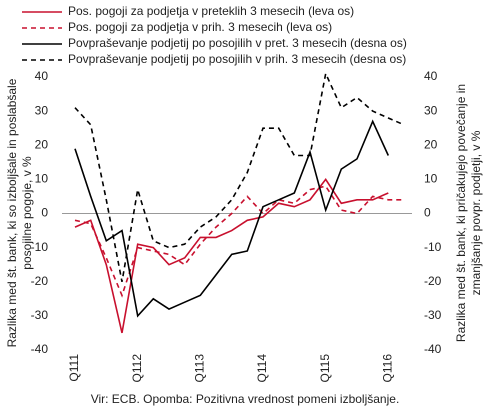 The image size is (490, 413). I want to click on x-tick-label: Q116, so click(388, 368).